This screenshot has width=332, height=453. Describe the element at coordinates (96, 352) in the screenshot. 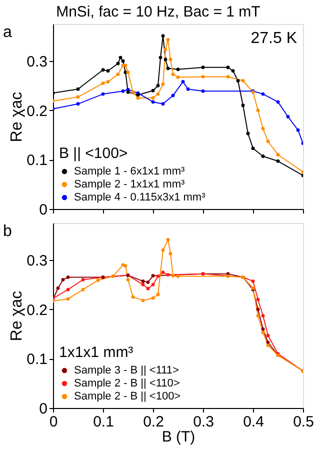

I see `legend-title: 1x1x1 mm³` at that location.